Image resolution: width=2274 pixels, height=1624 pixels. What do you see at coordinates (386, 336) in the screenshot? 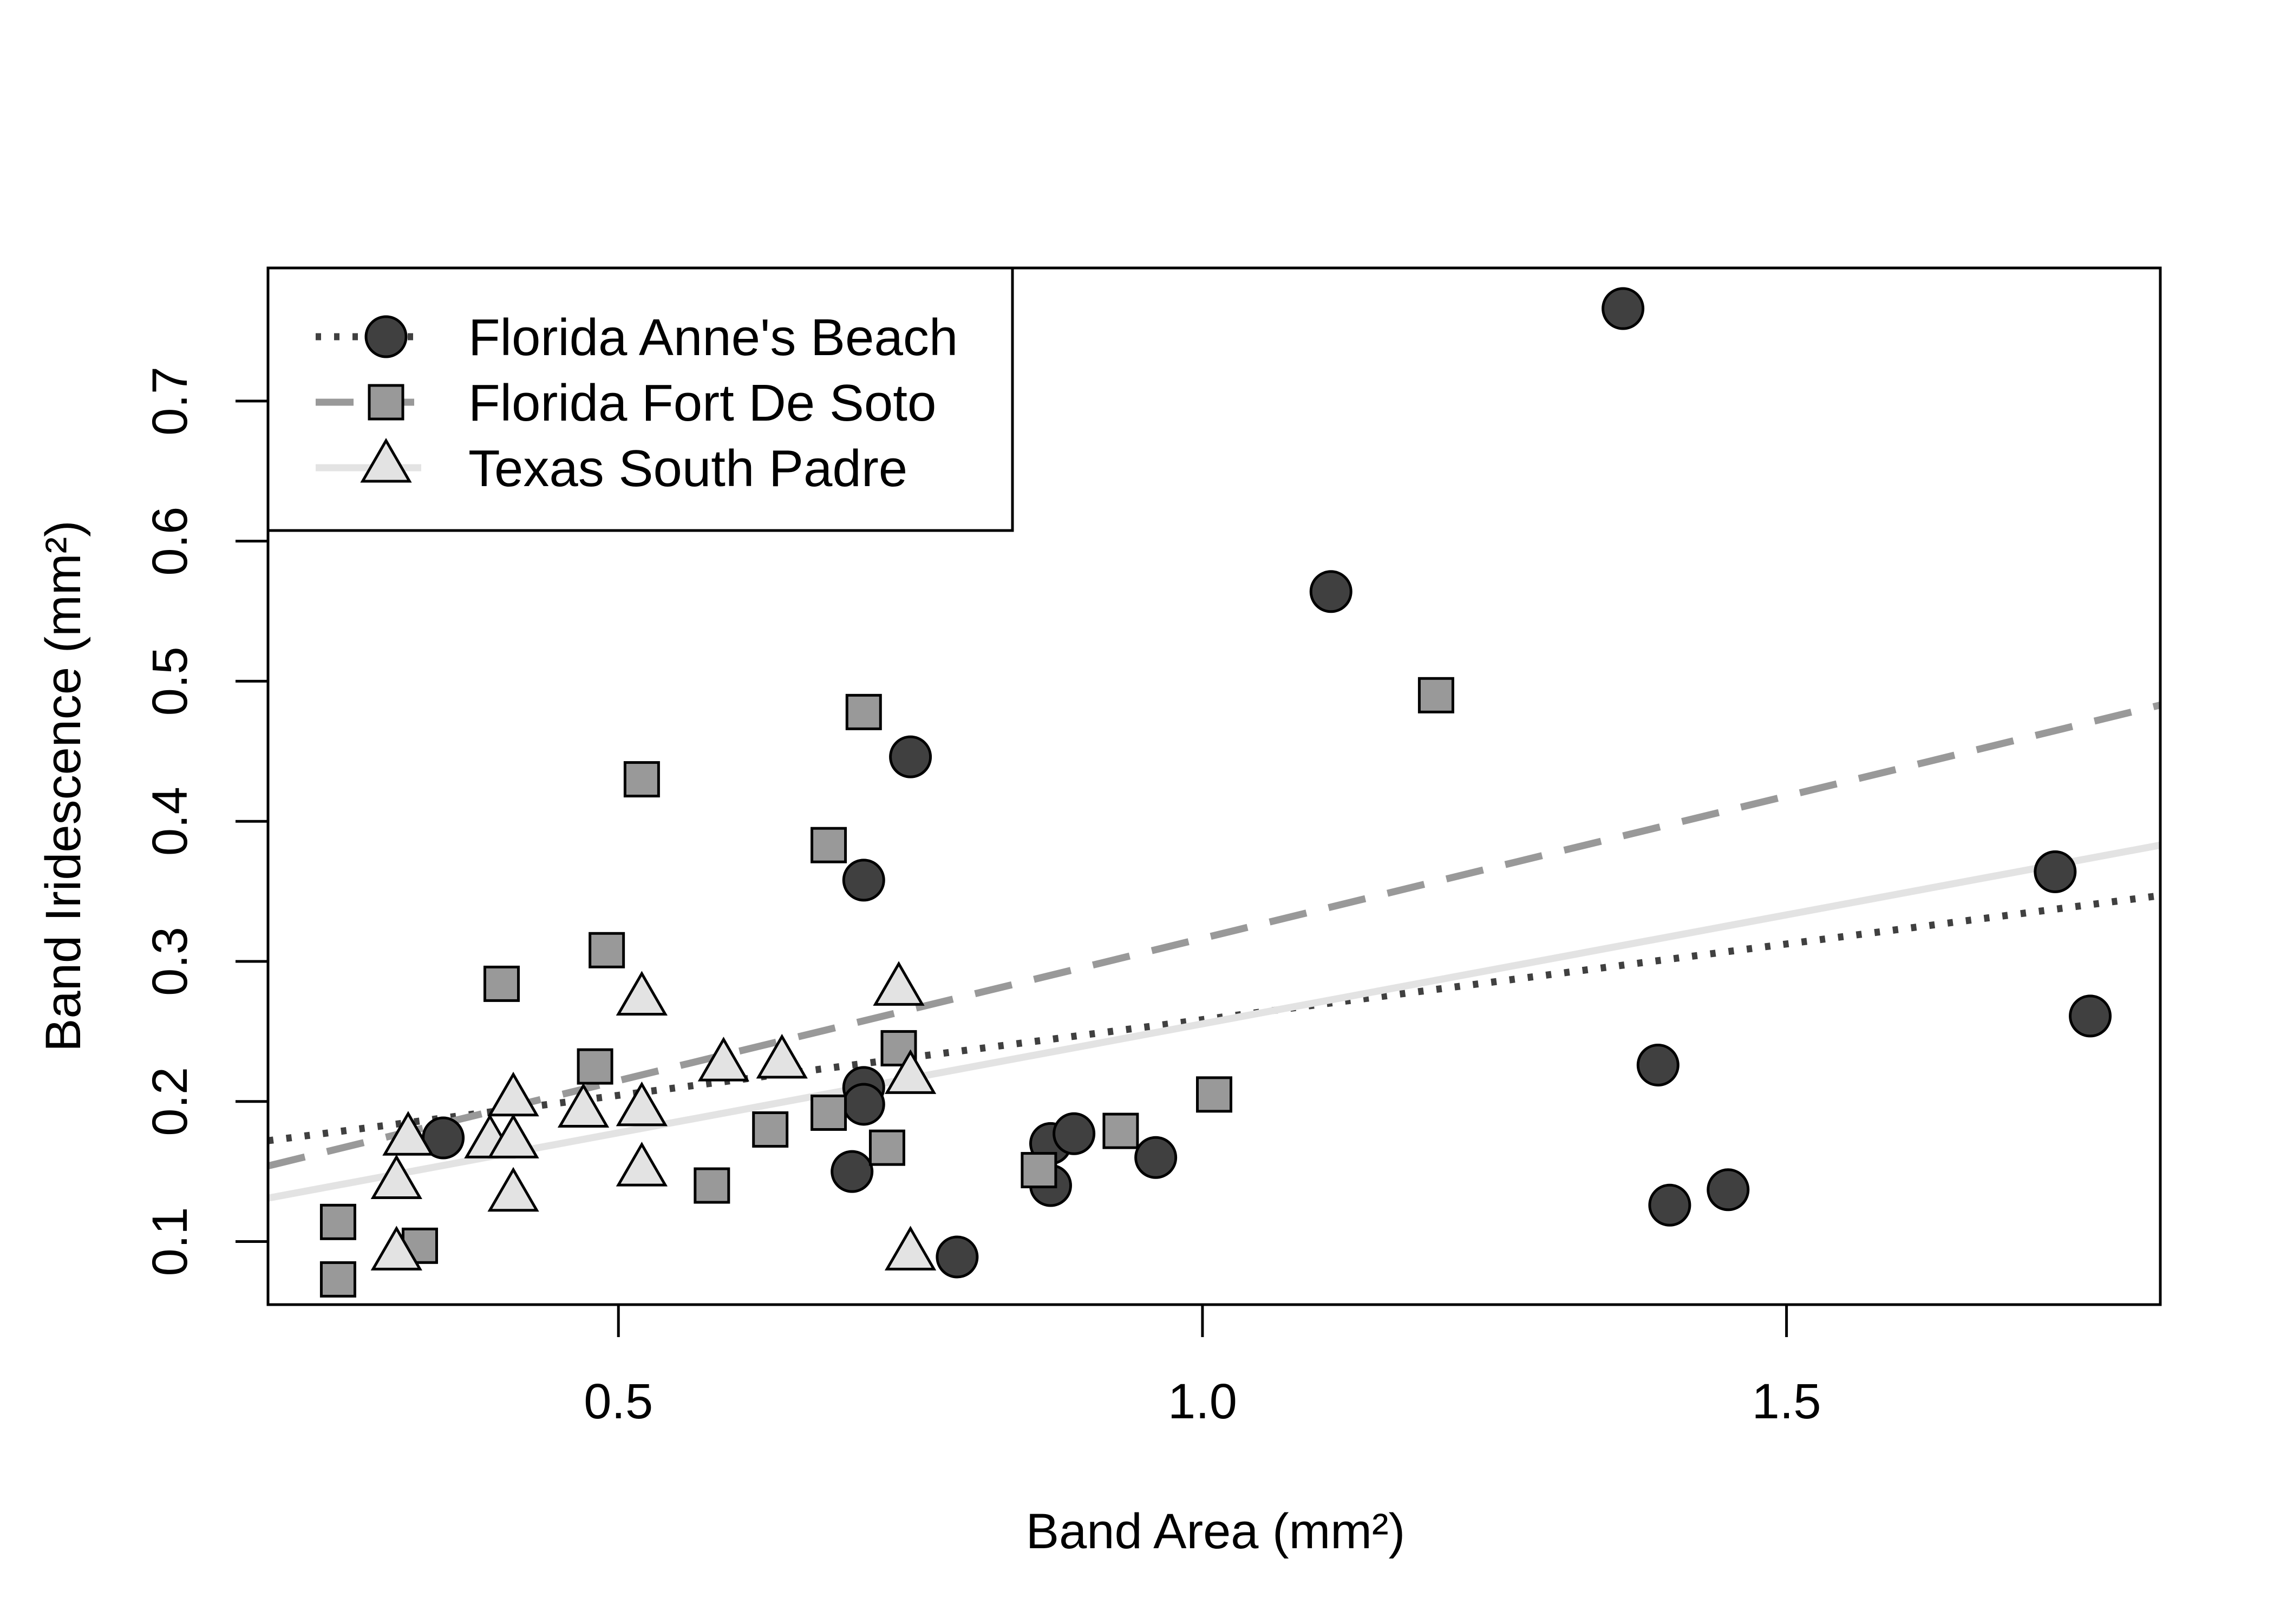
I see `legend-marker-circle` at bounding box center [386, 336].